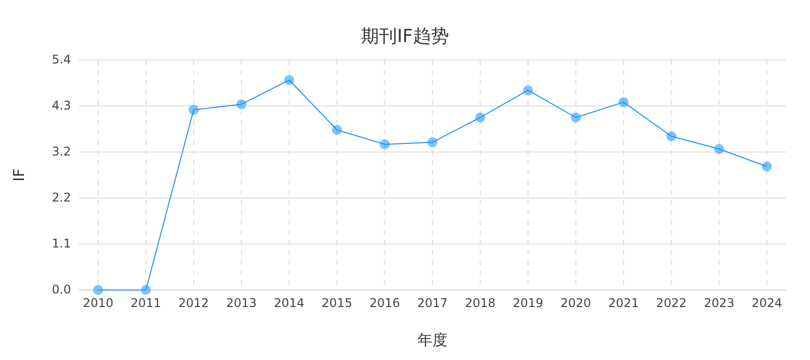  What do you see at coordinates (61, 197) in the screenshot?
I see `y-tick-label: 2.2` at bounding box center [61, 197].